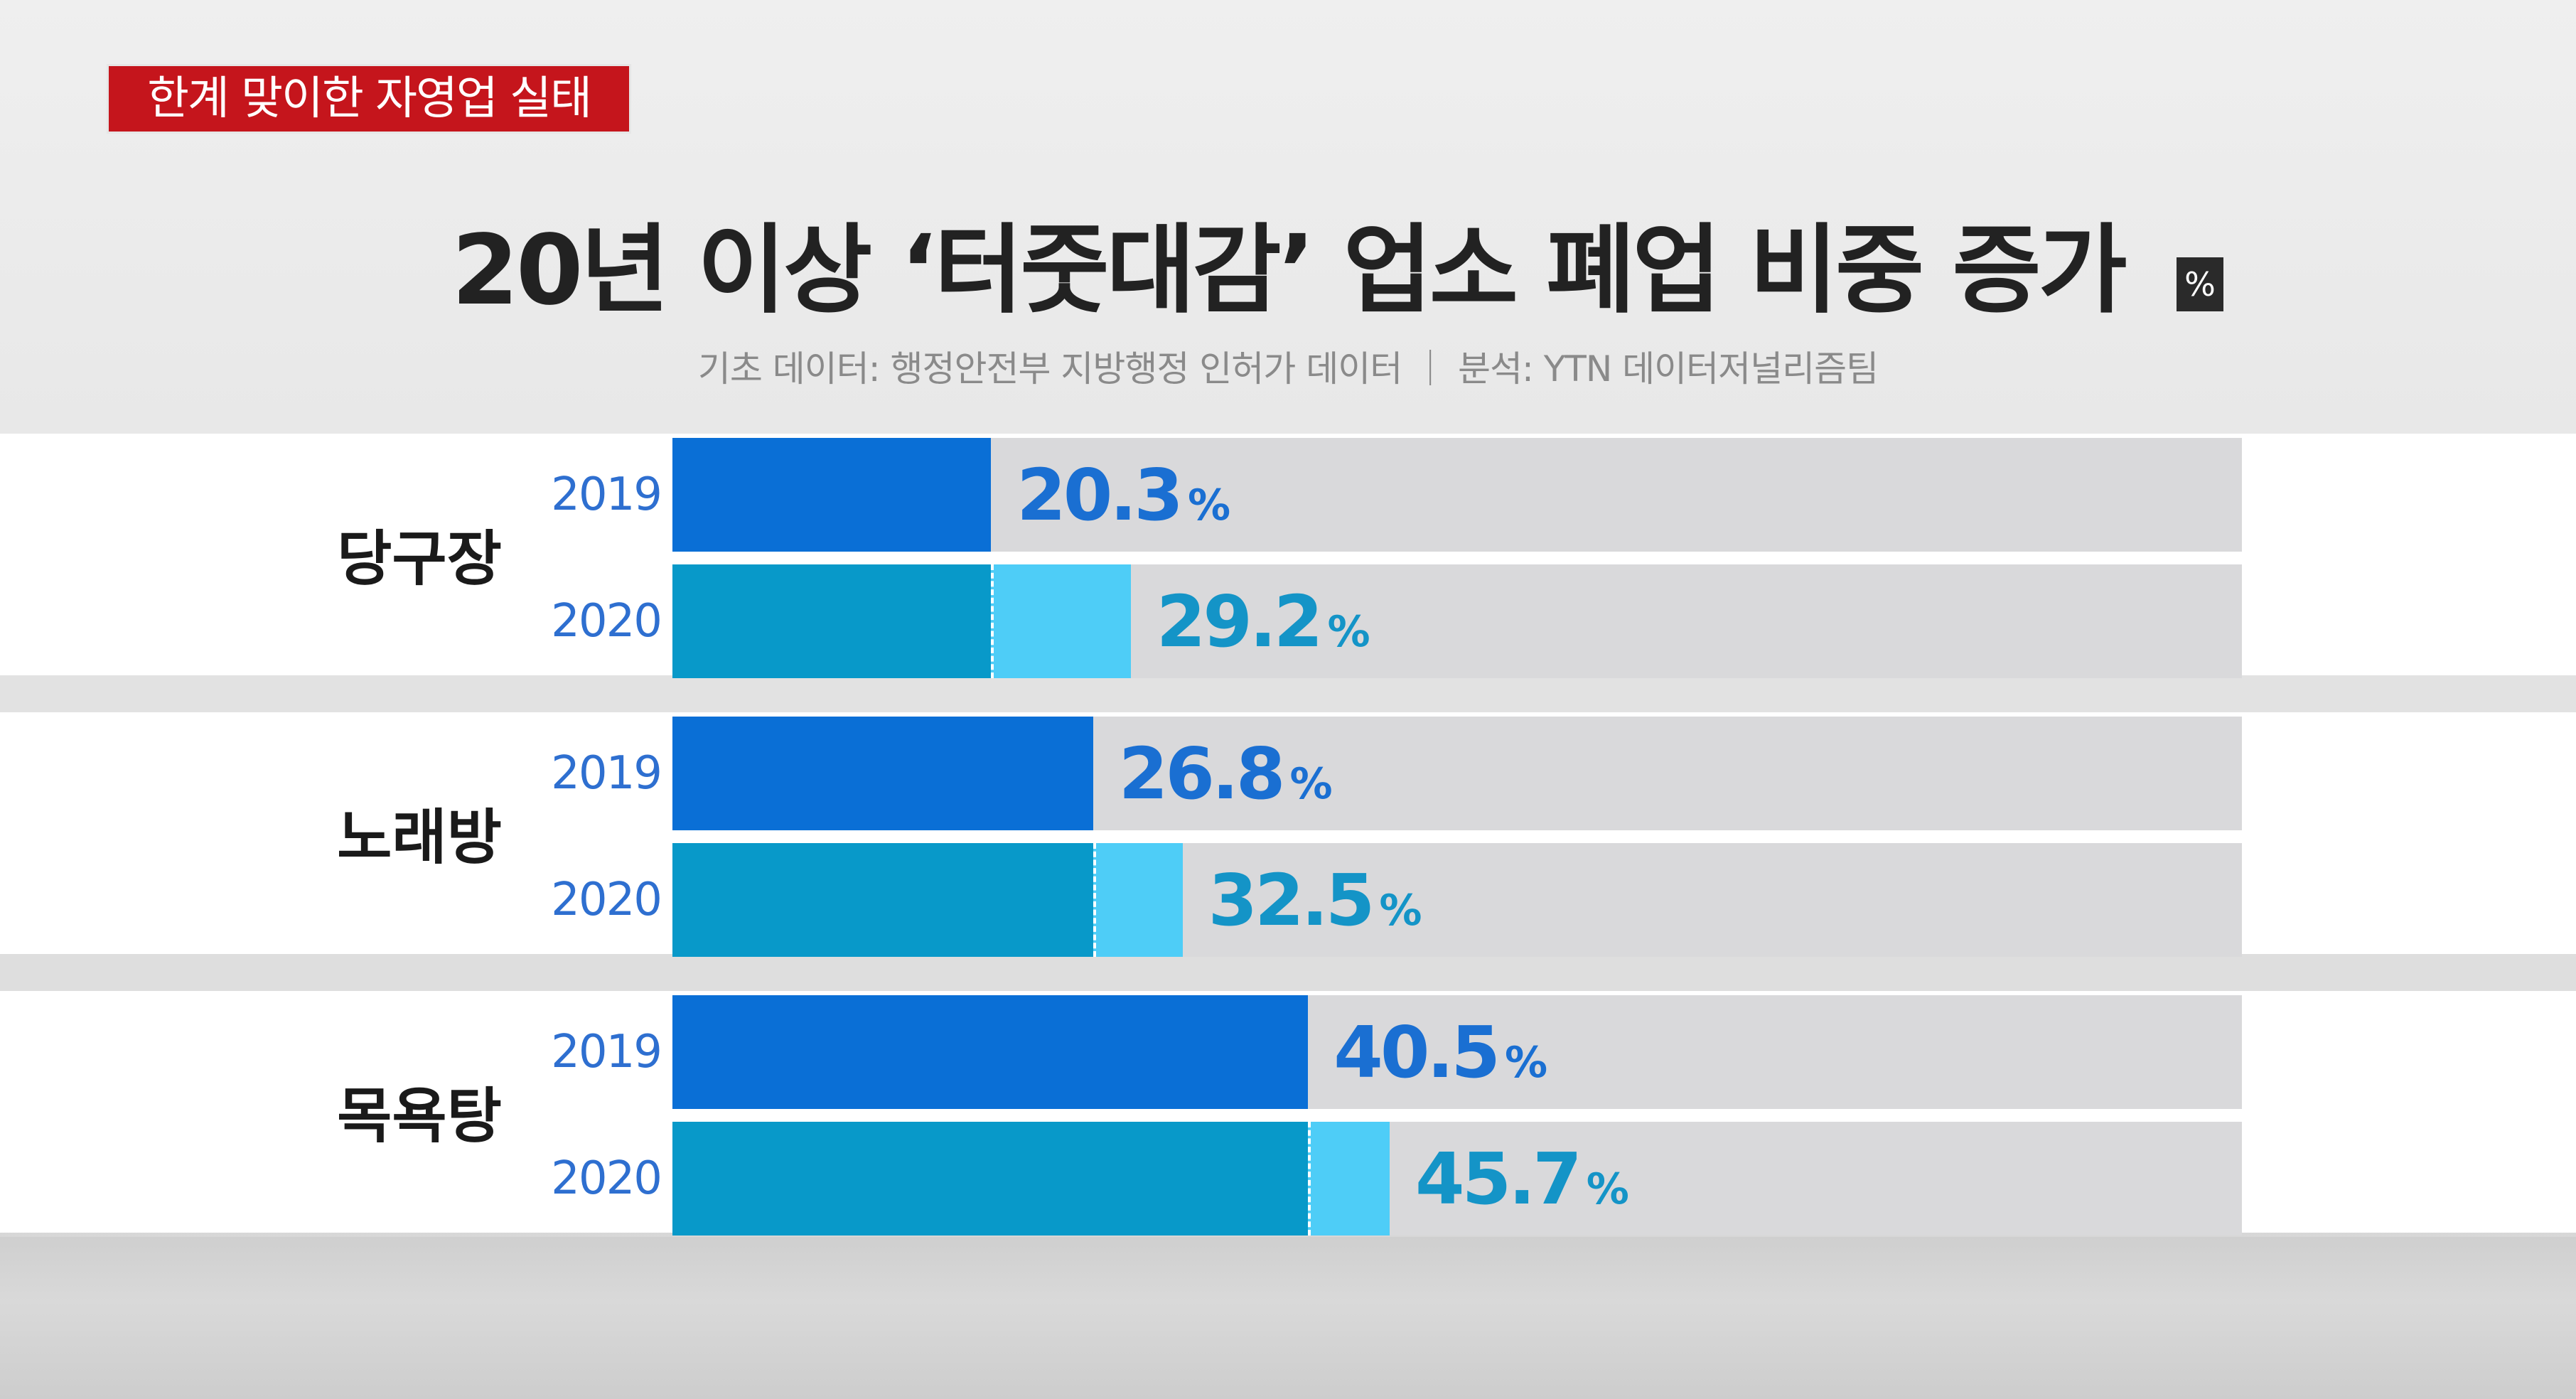 This screenshot has width=2576, height=1399. What do you see at coordinates (419, 837) in the screenshot?
I see `category-label: 노래방` at bounding box center [419, 837].